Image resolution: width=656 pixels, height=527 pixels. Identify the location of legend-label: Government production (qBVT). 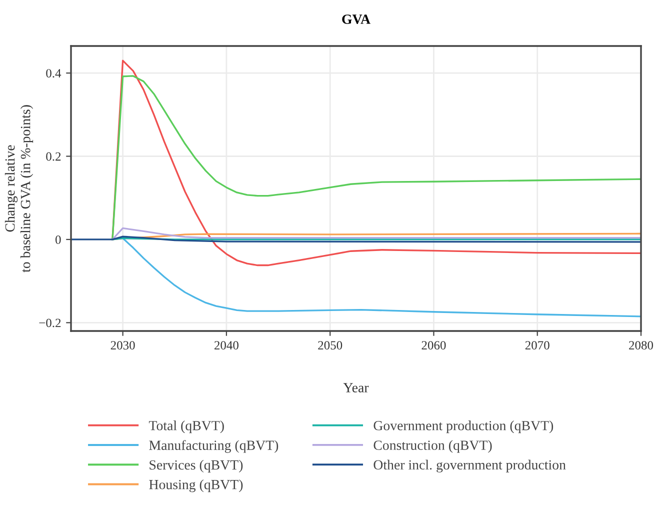
(464, 427).